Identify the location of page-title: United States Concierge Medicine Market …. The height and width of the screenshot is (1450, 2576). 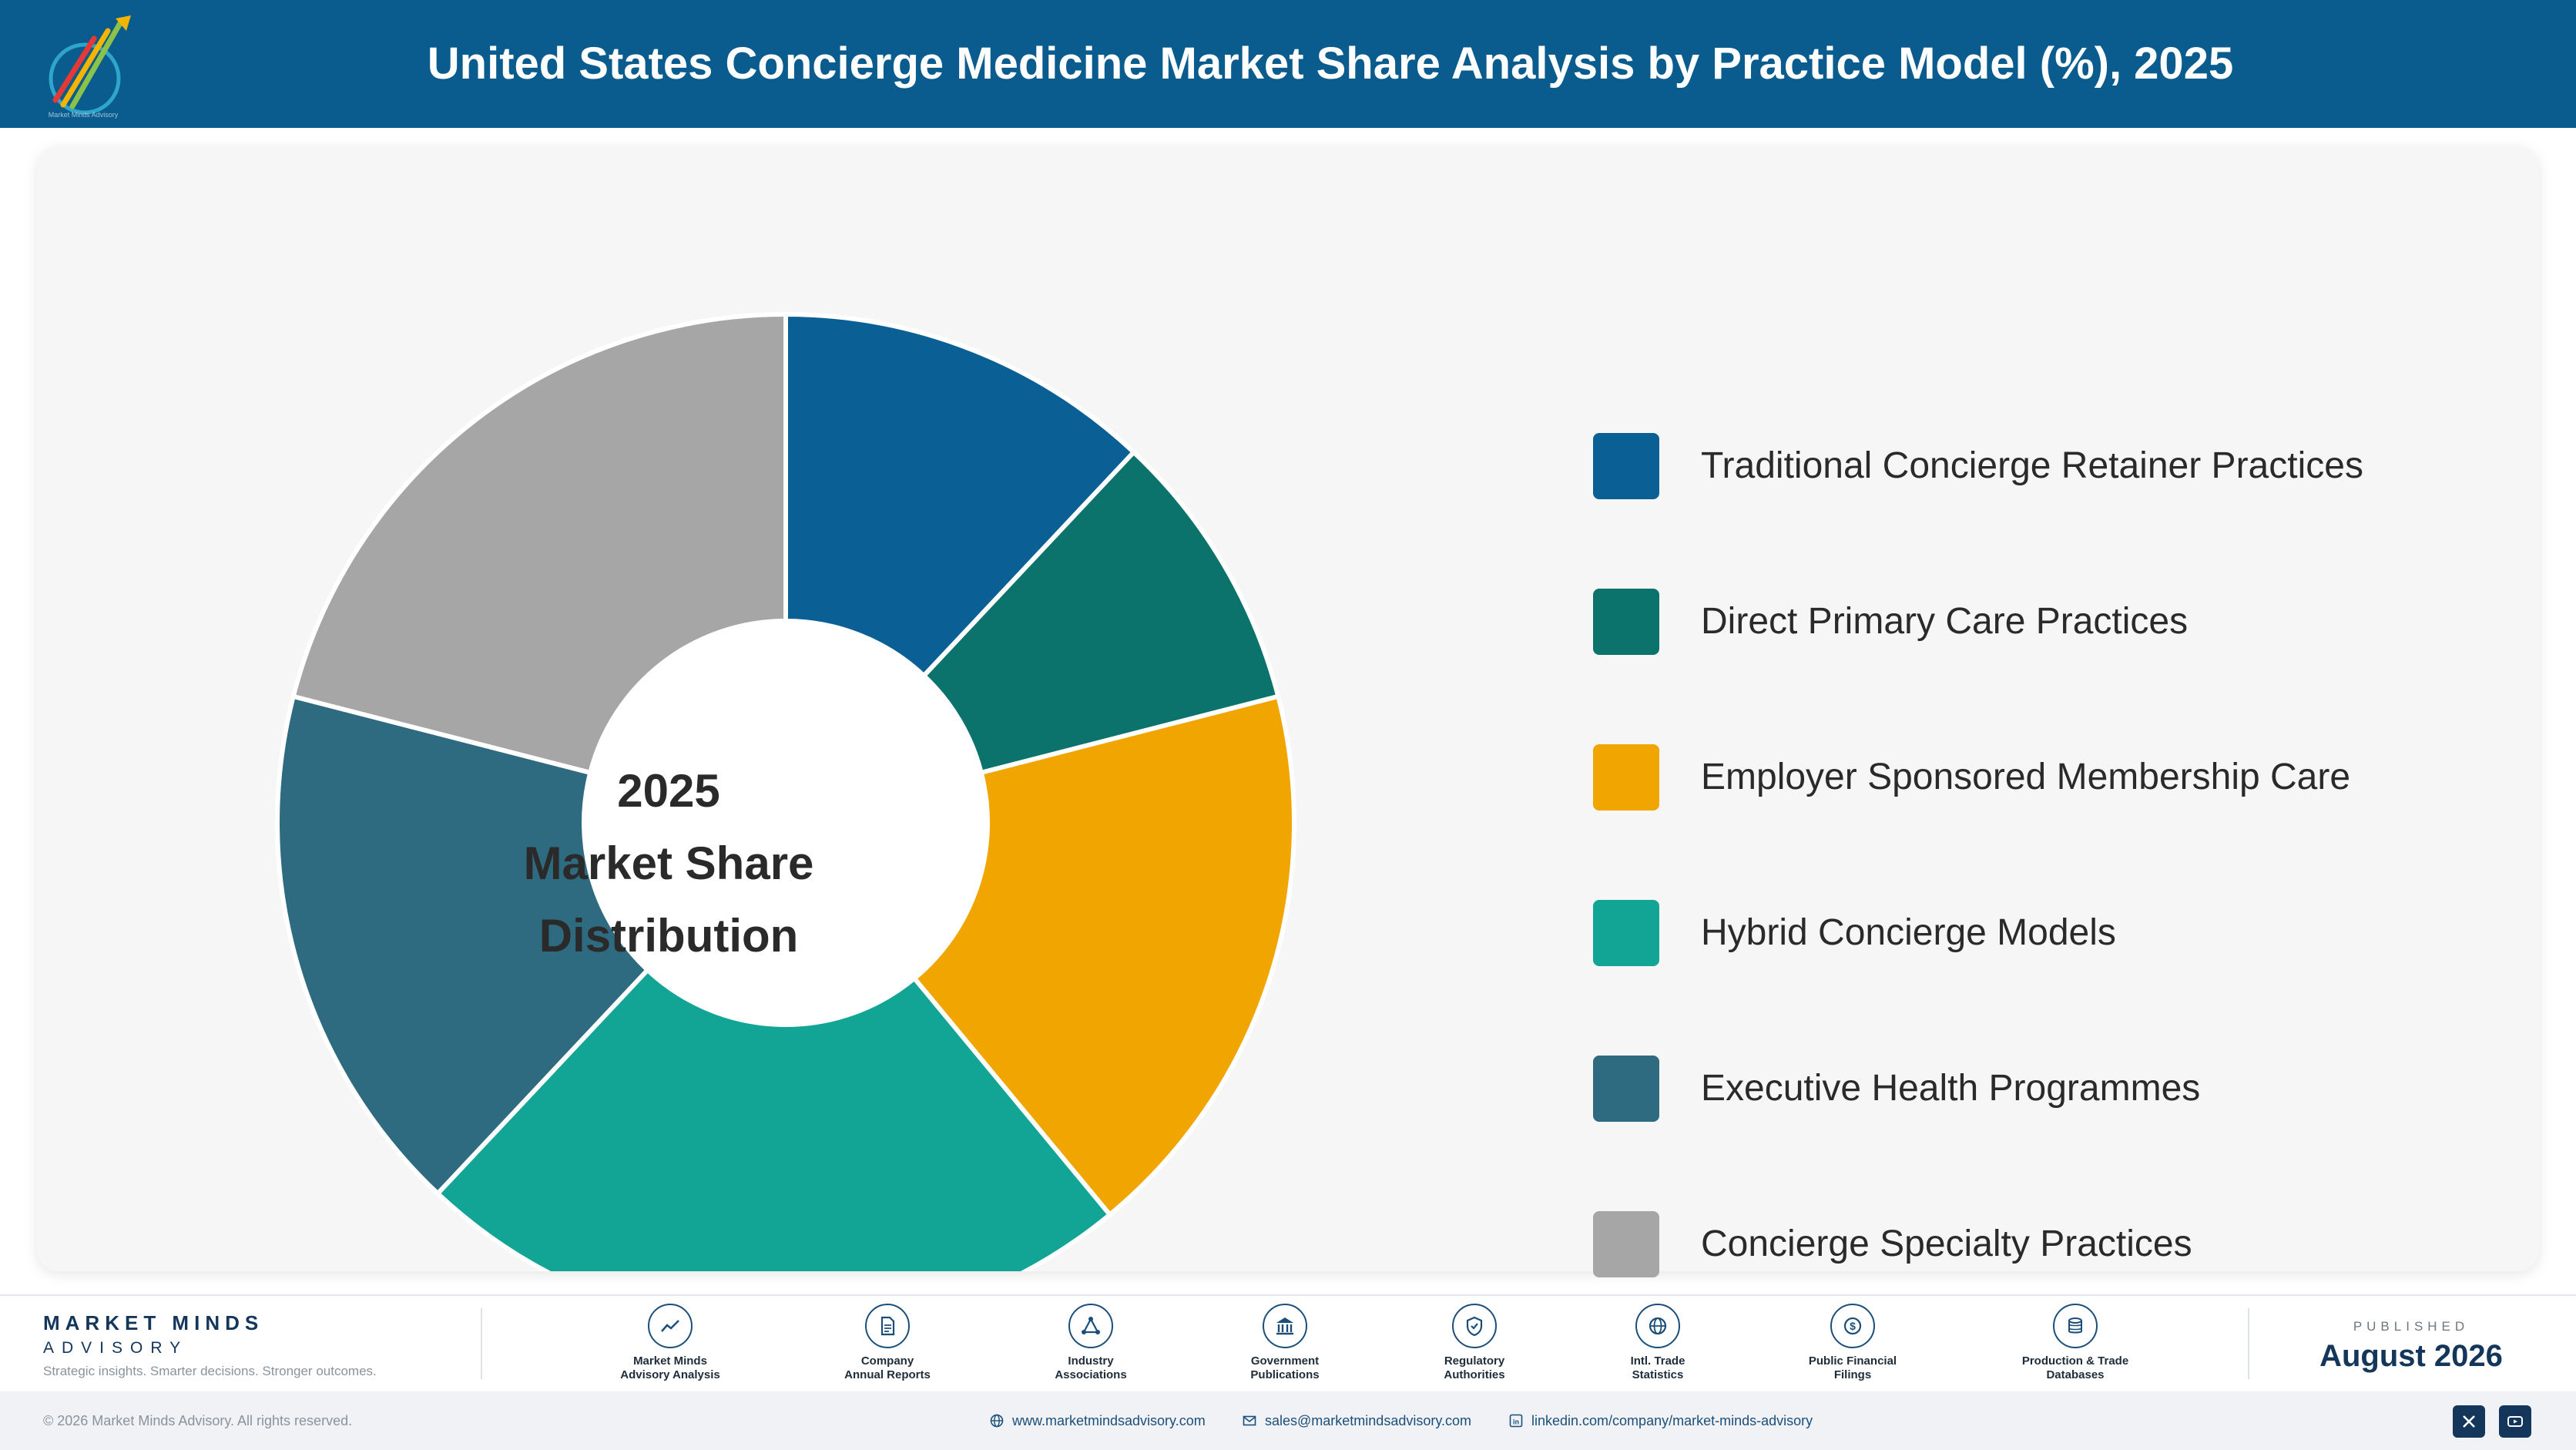
(1330, 64).